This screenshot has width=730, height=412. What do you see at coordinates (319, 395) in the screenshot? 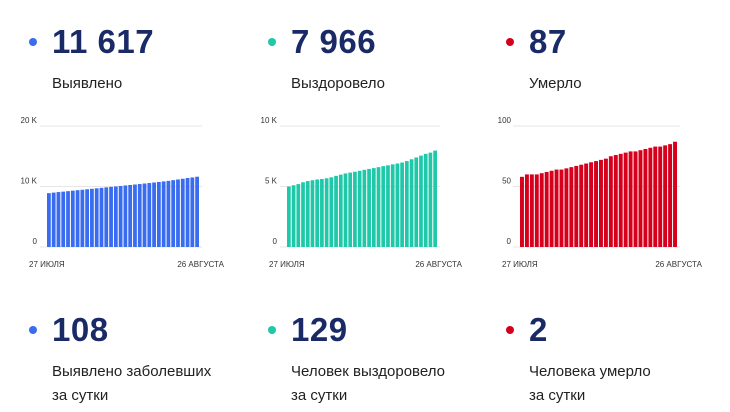
I see `recovered-daily-label-2: за сутки` at bounding box center [319, 395].